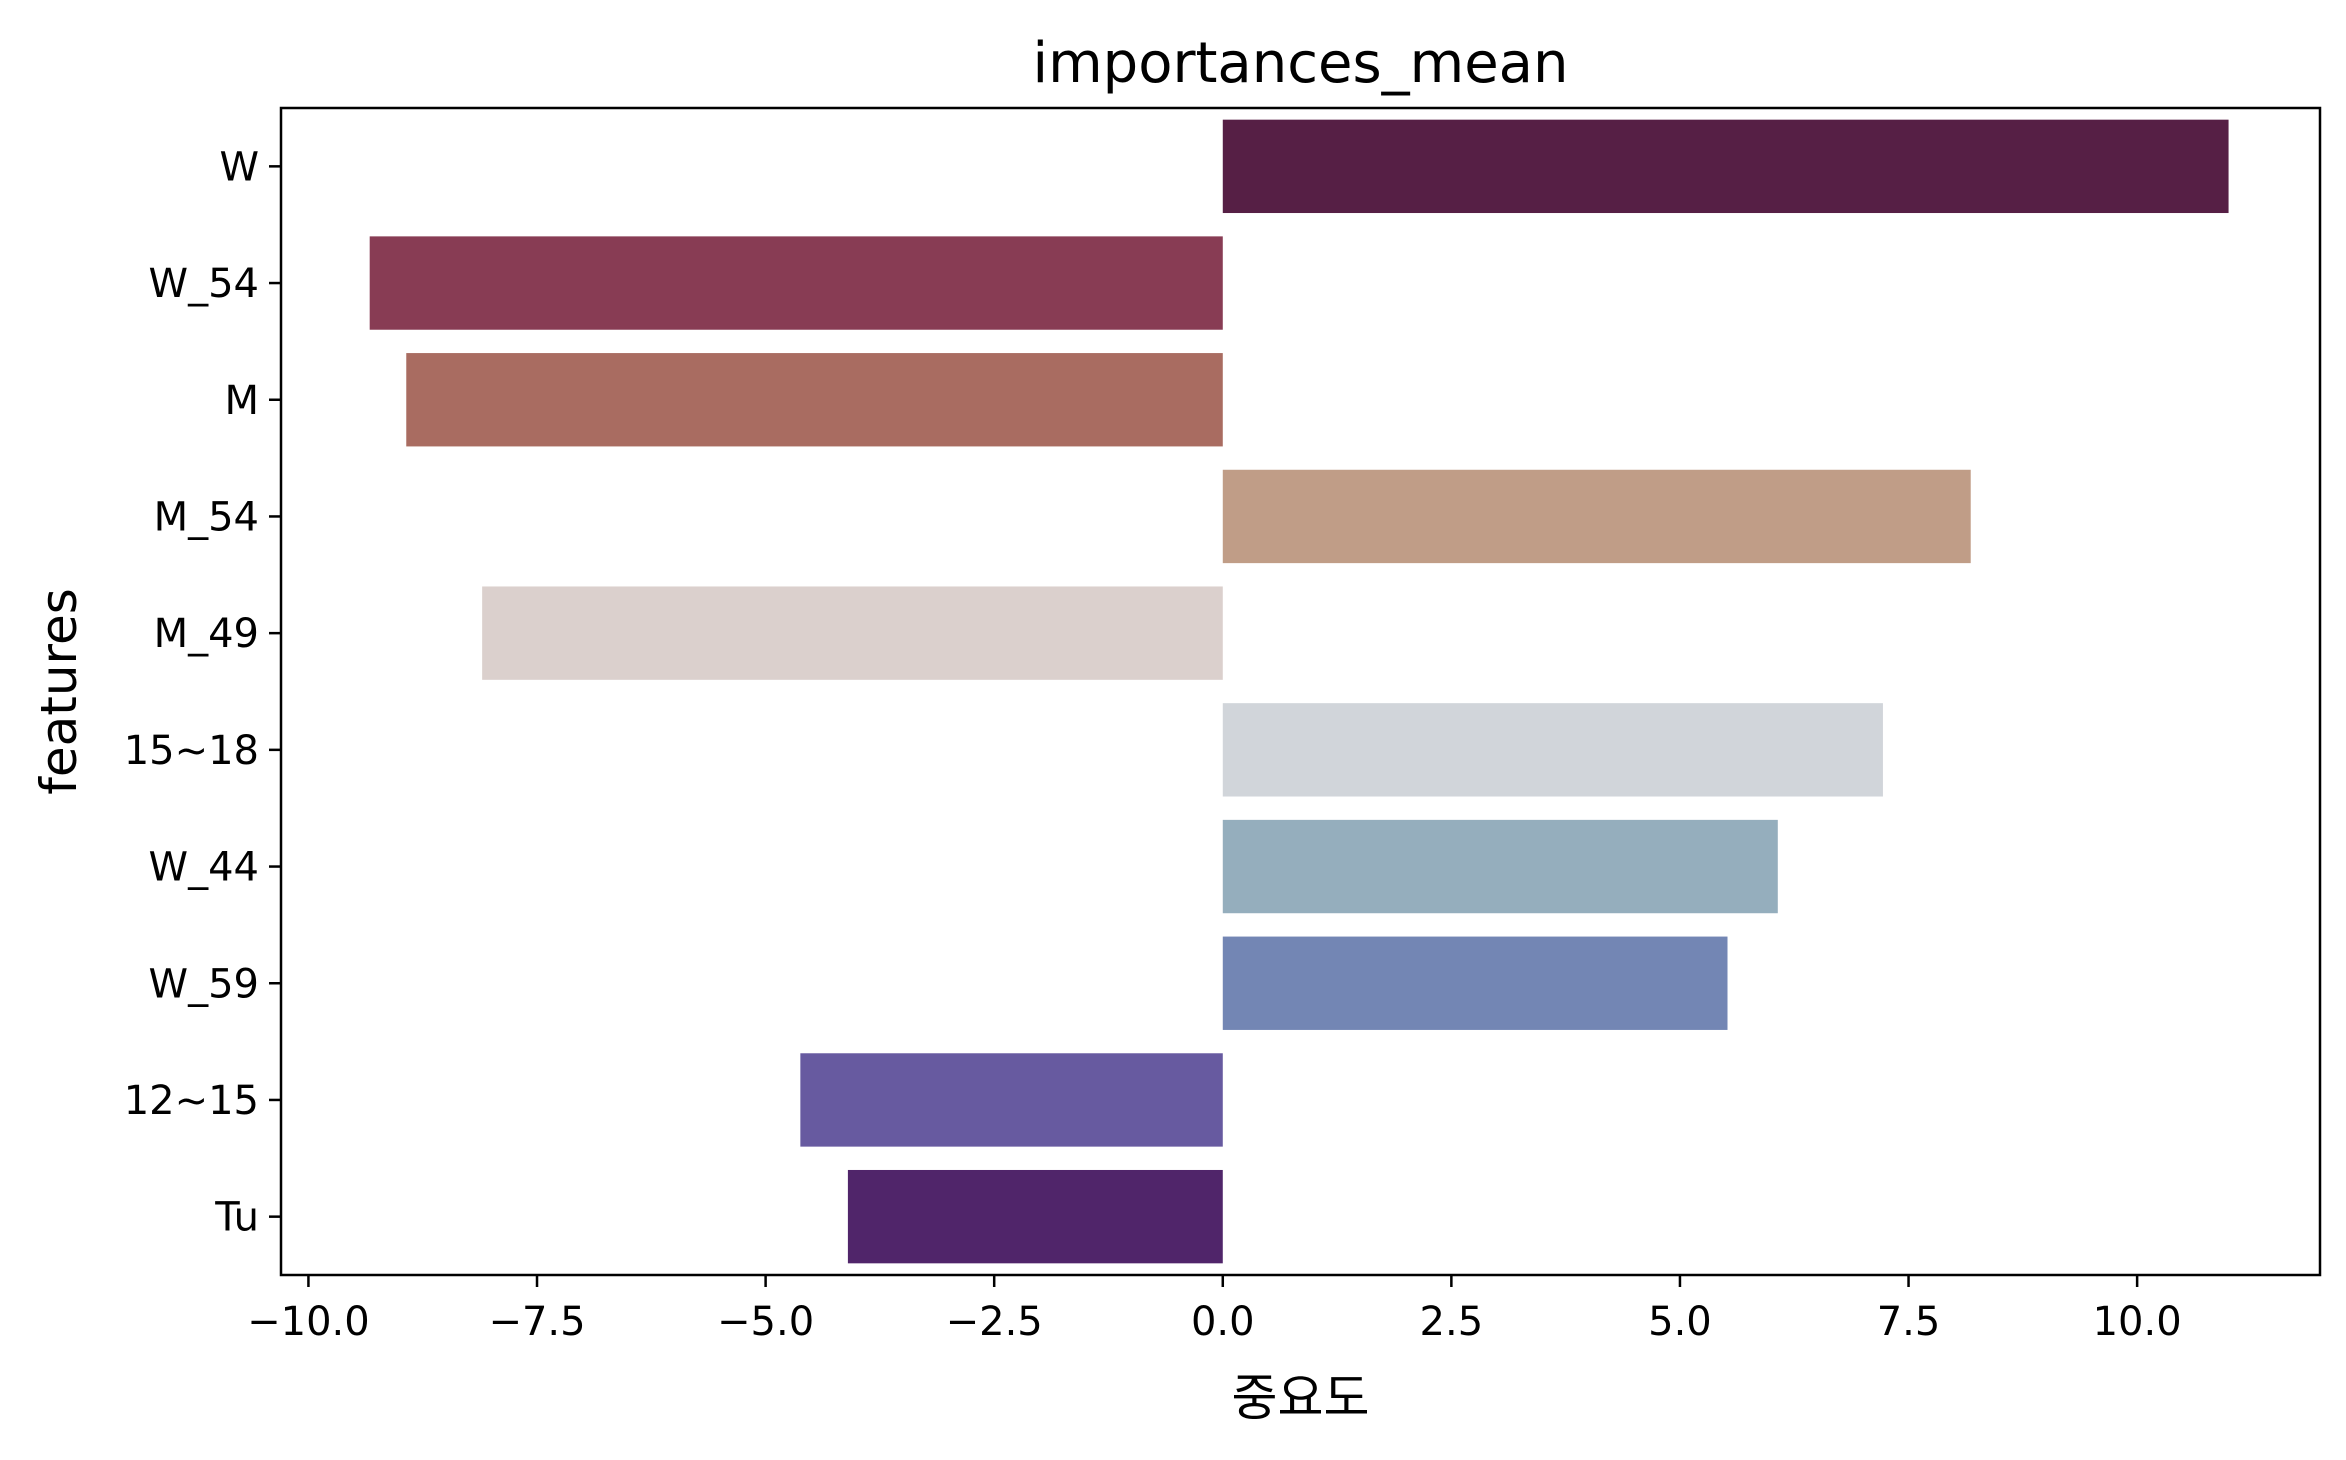  Describe the element at coordinates (1301, 63) in the screenshot. I see `chart-title: importances_mean` at that location.